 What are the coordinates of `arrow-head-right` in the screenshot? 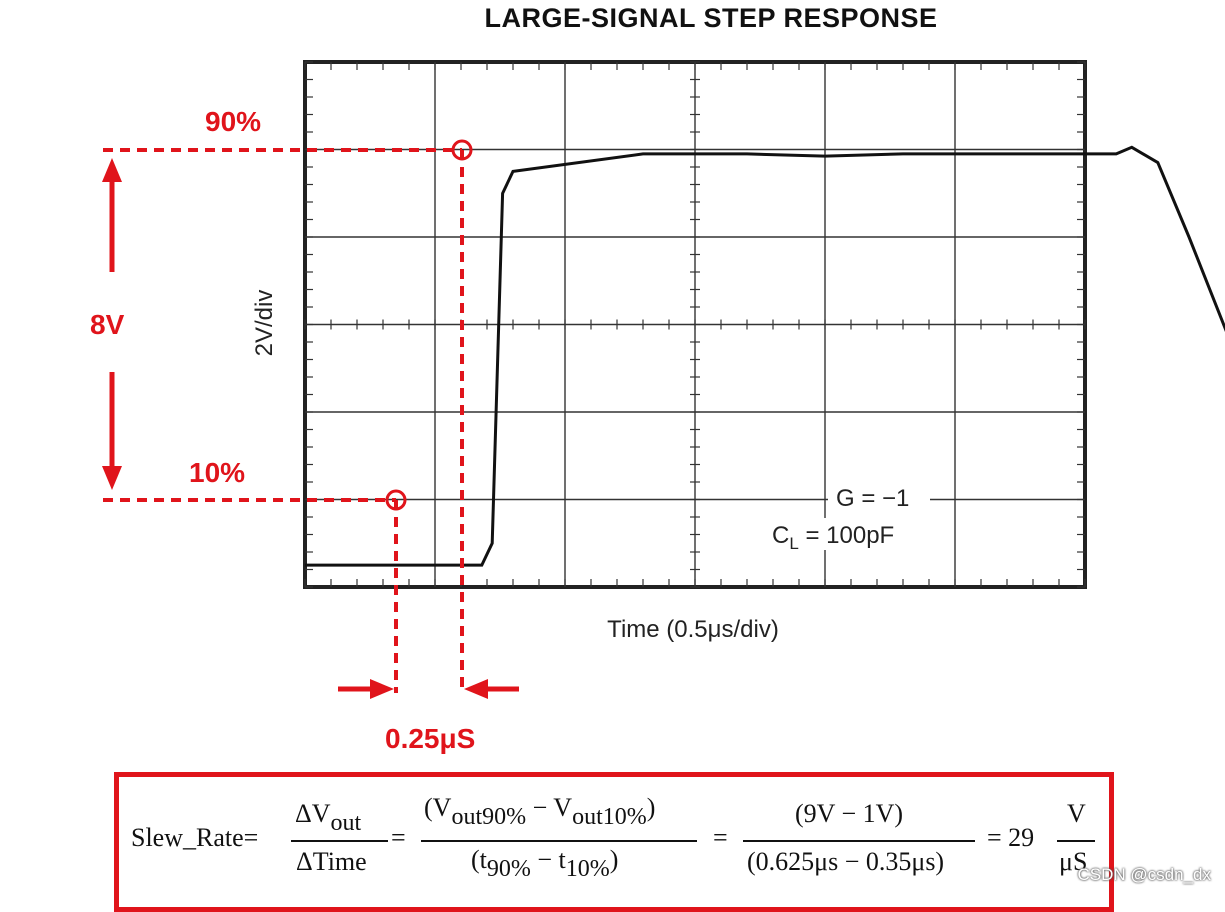 It's located at (382, 689).